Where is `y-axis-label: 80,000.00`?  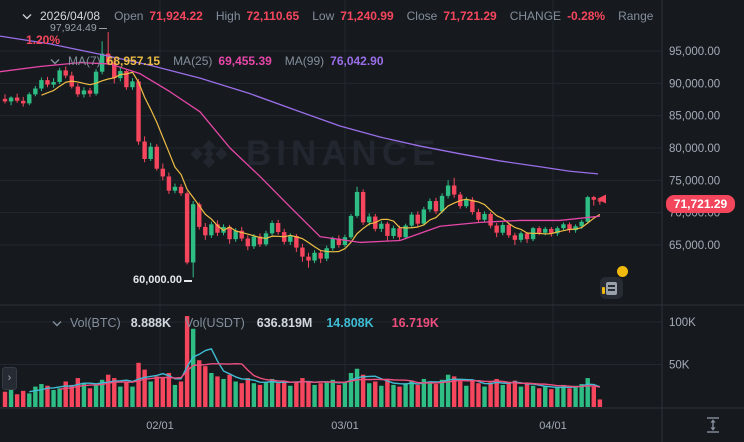
y-axis-label: 80,000.00 is located at coordinates (694, 149).